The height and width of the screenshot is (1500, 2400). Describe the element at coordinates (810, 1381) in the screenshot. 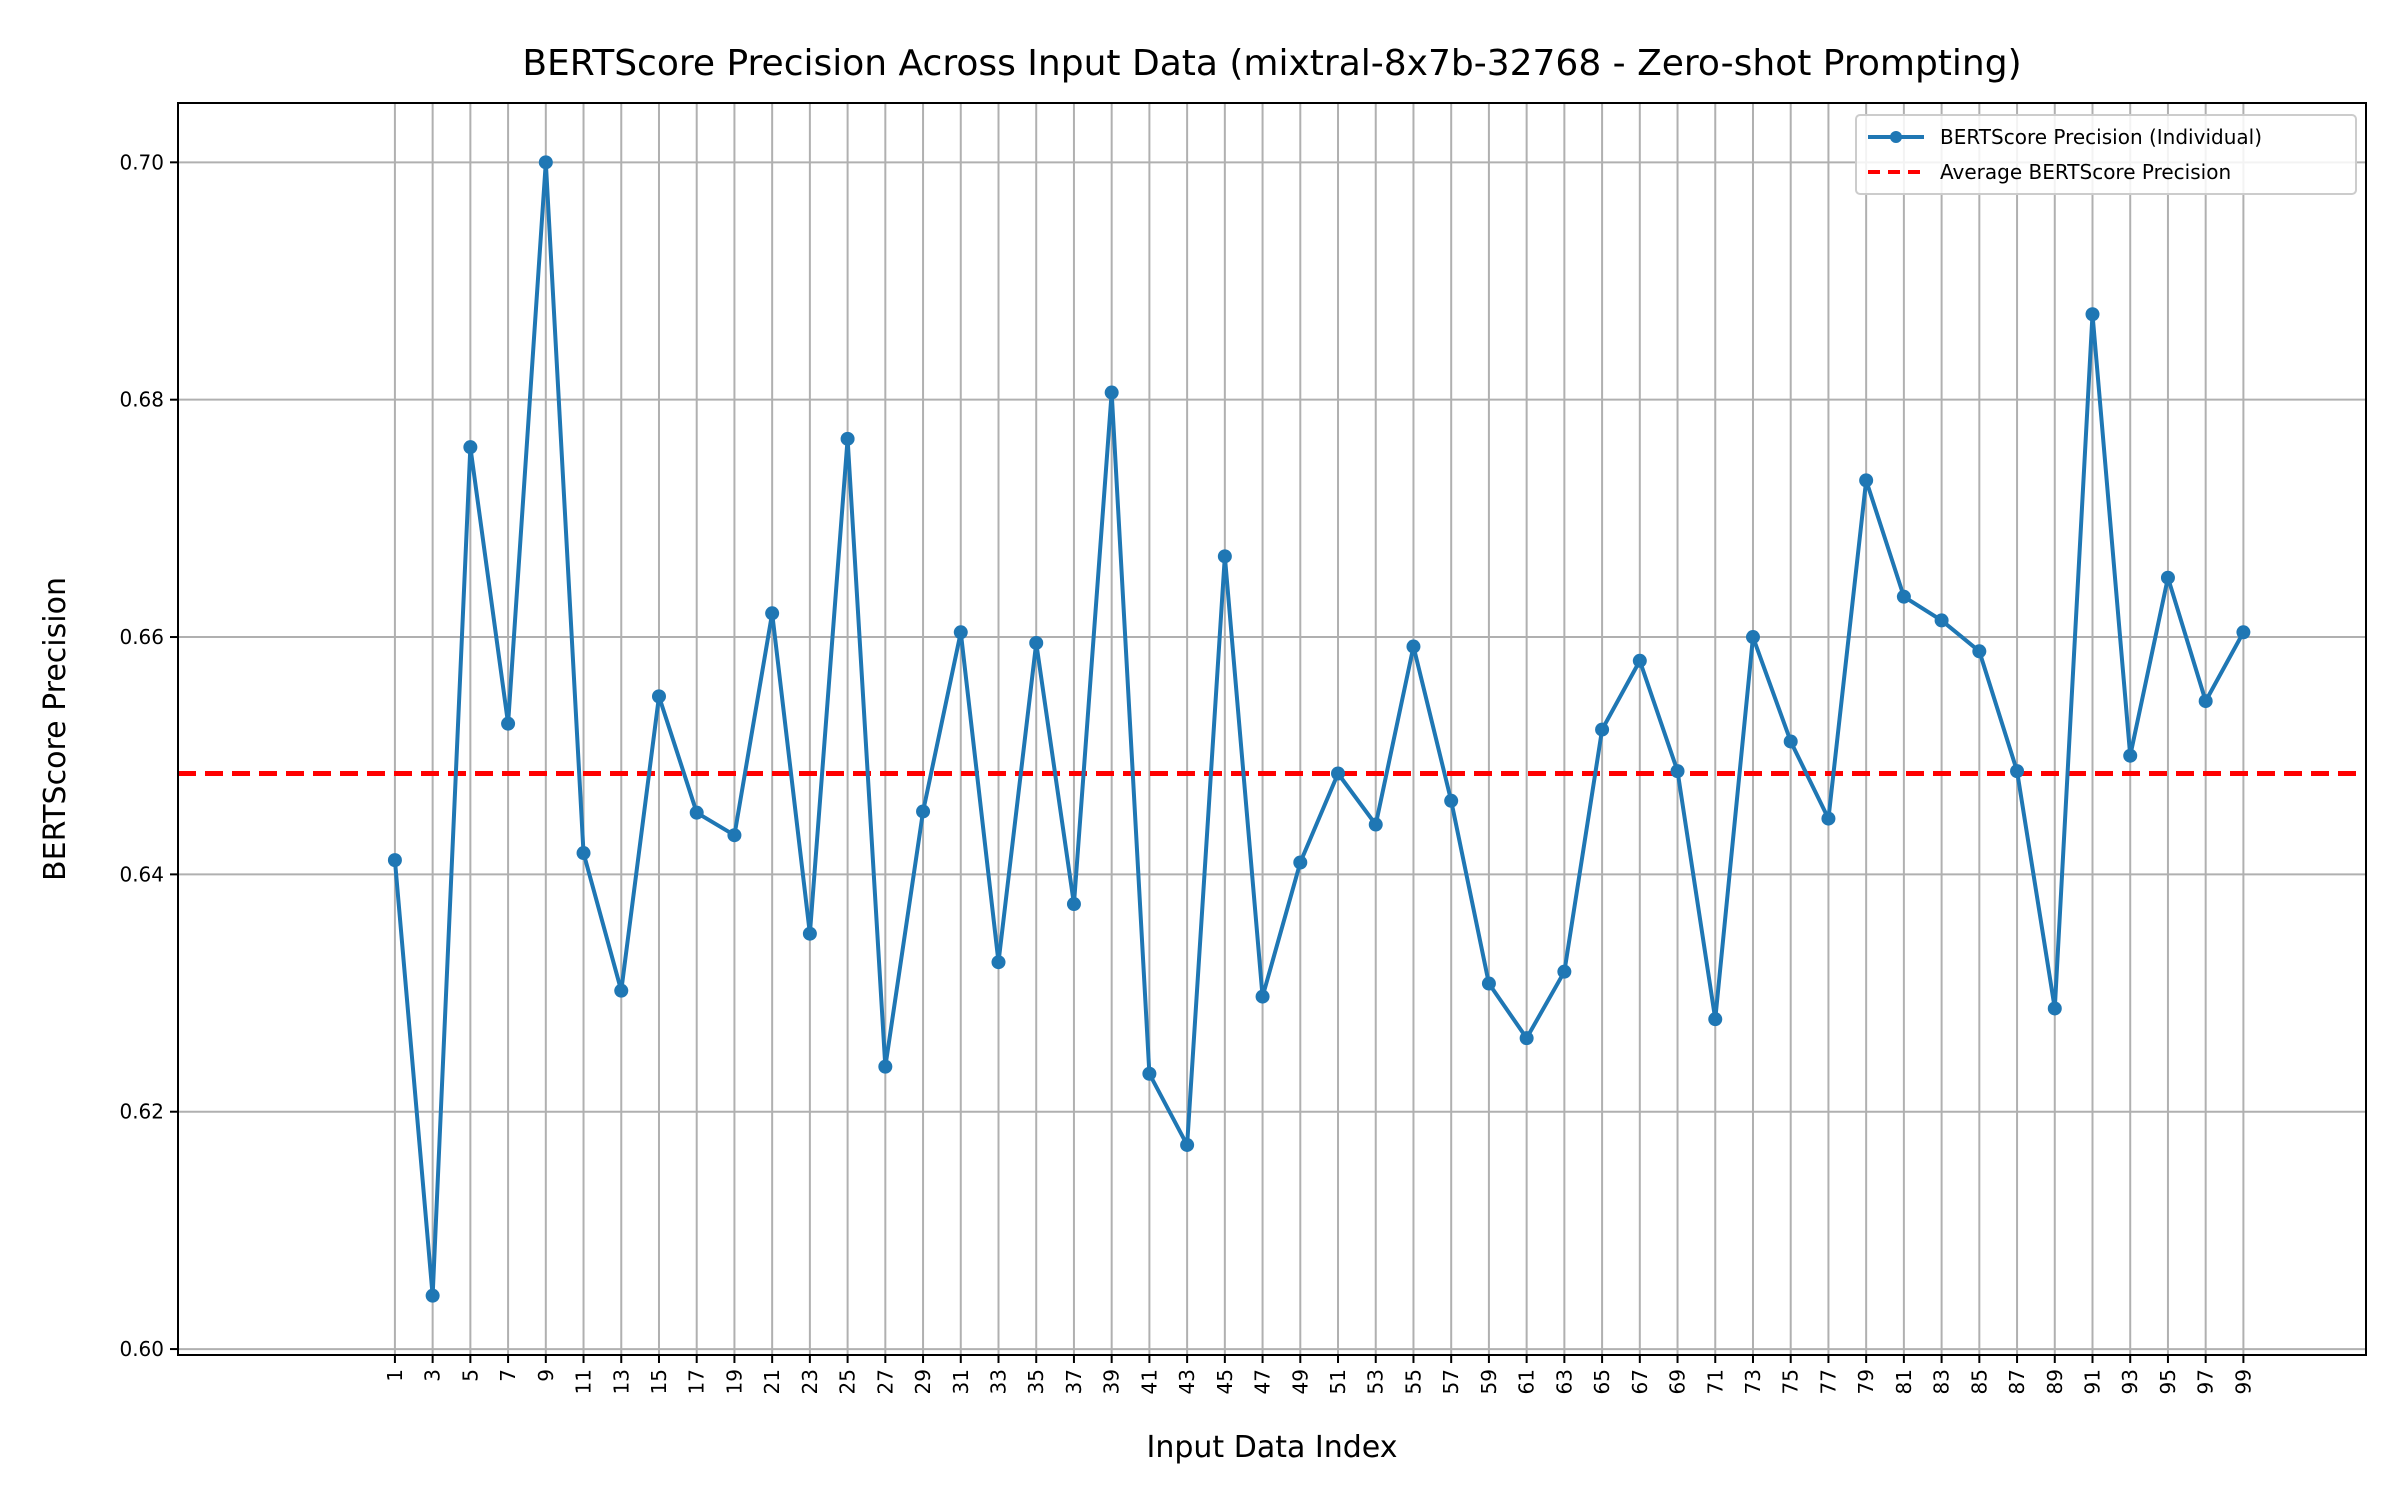

I see `x-tick-label: 23` at that location.